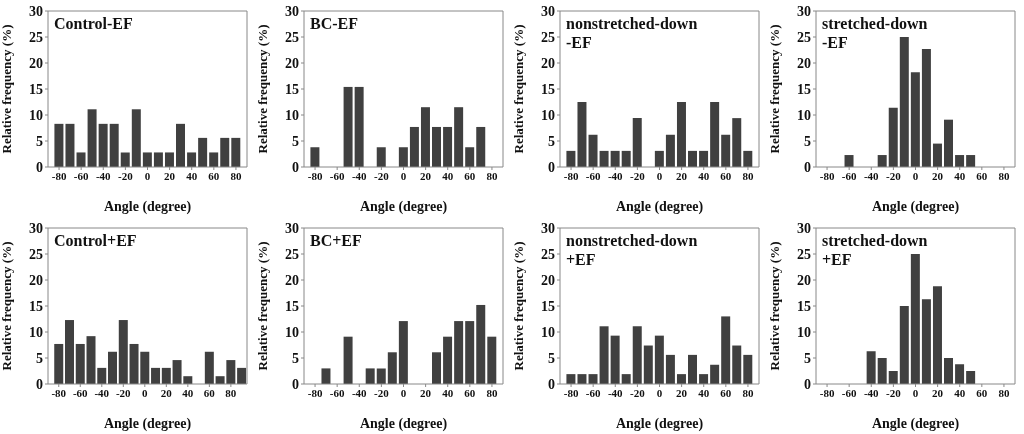 The image size is (1024, 434). I want to click on text: nonstretched-down +EF, so click(632, 250).